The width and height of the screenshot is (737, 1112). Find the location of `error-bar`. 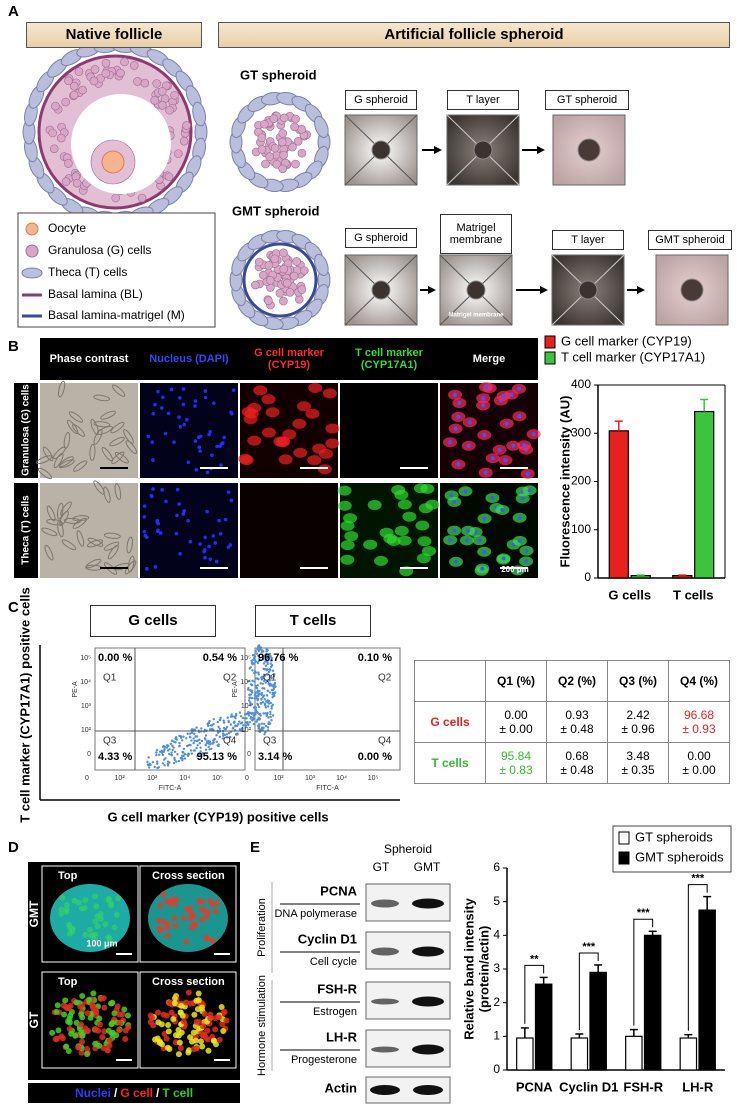

error-bar is located at coordinates (633, 1032).